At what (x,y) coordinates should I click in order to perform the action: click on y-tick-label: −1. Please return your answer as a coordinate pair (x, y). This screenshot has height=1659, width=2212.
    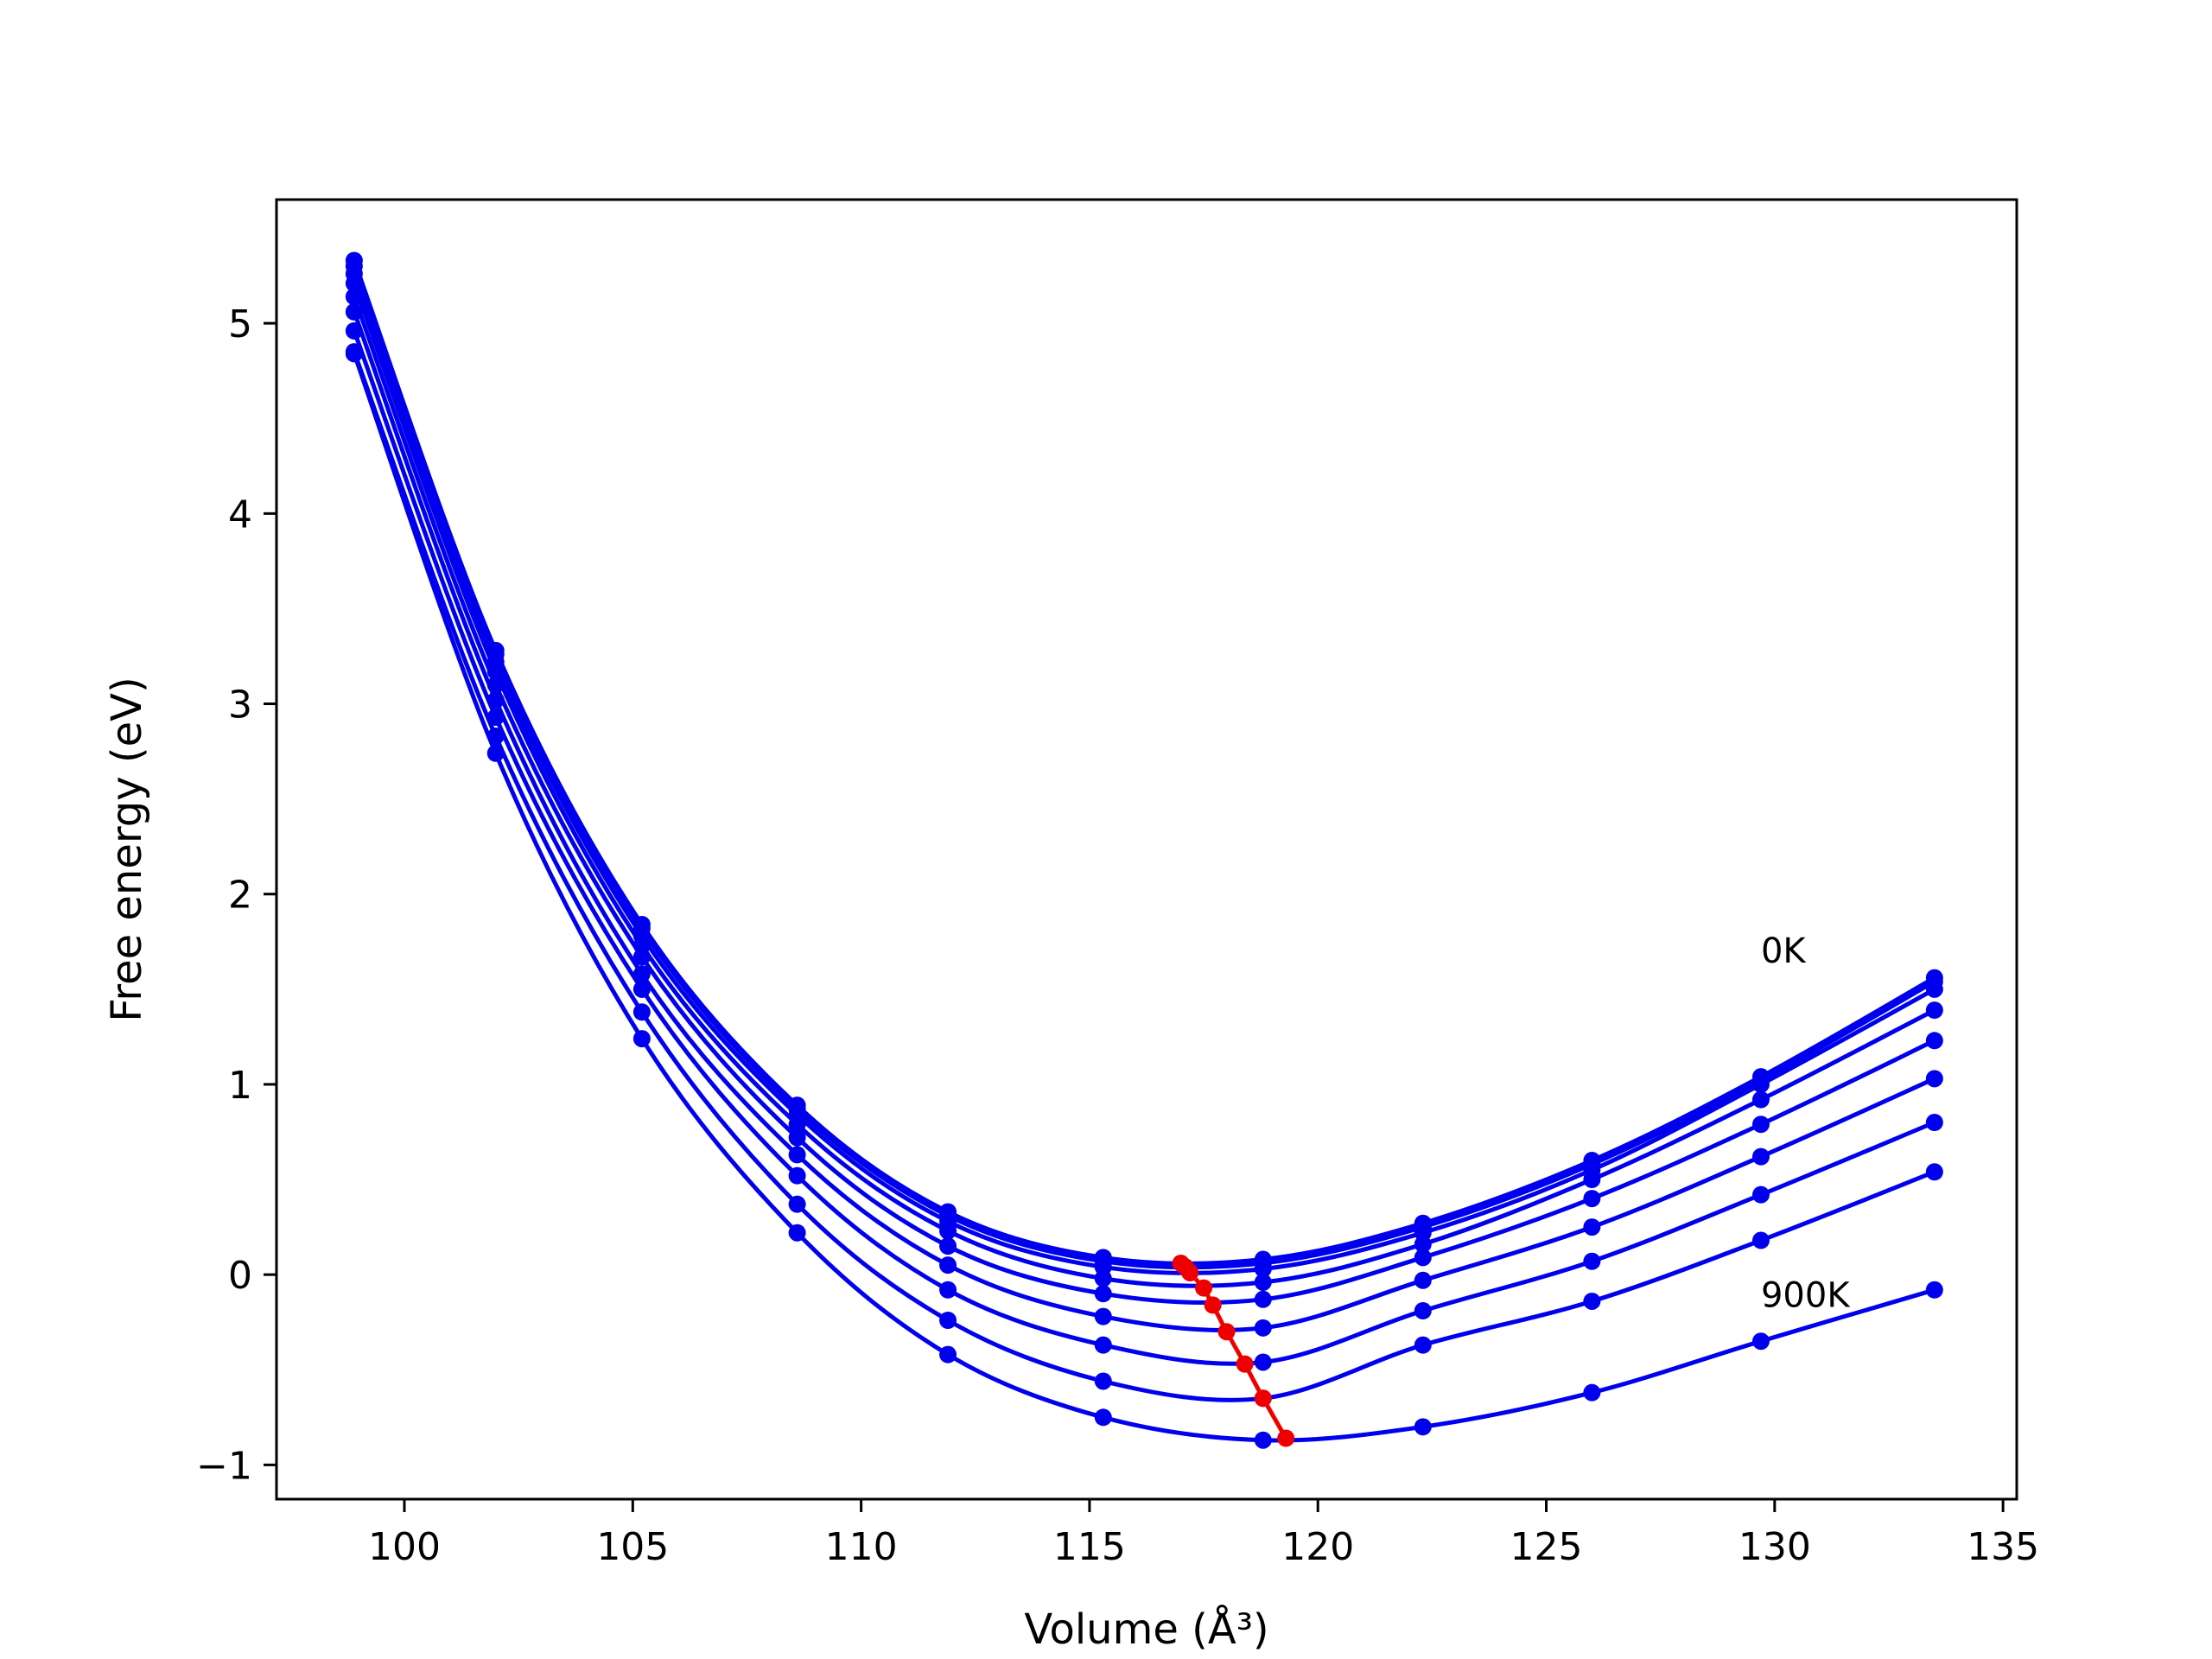
    Looking at the image, I should click on (224, 1466).